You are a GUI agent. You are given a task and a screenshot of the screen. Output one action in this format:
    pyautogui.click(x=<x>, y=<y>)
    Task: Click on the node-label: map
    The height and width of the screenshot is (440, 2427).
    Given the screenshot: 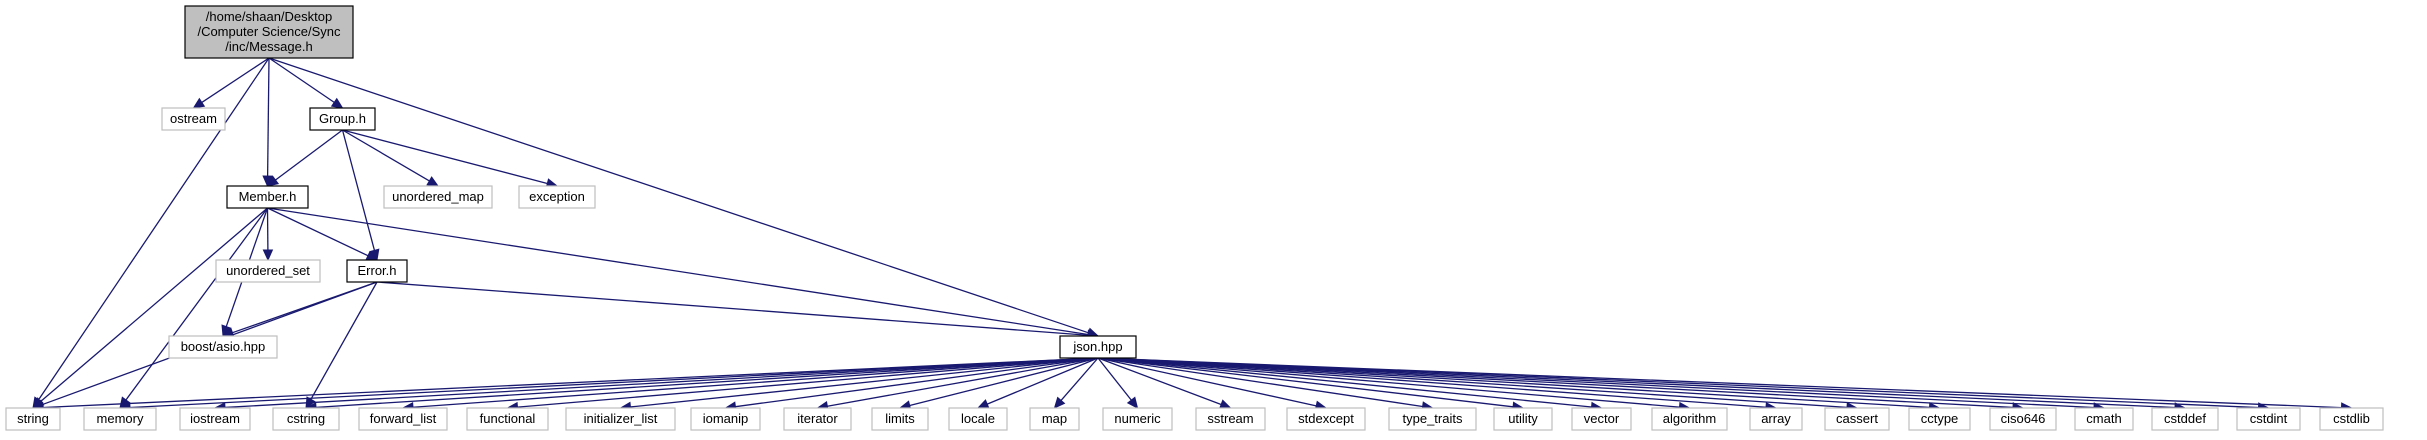 What is the action you would take?
    pyautogui.click(x=1054, y=418)
    